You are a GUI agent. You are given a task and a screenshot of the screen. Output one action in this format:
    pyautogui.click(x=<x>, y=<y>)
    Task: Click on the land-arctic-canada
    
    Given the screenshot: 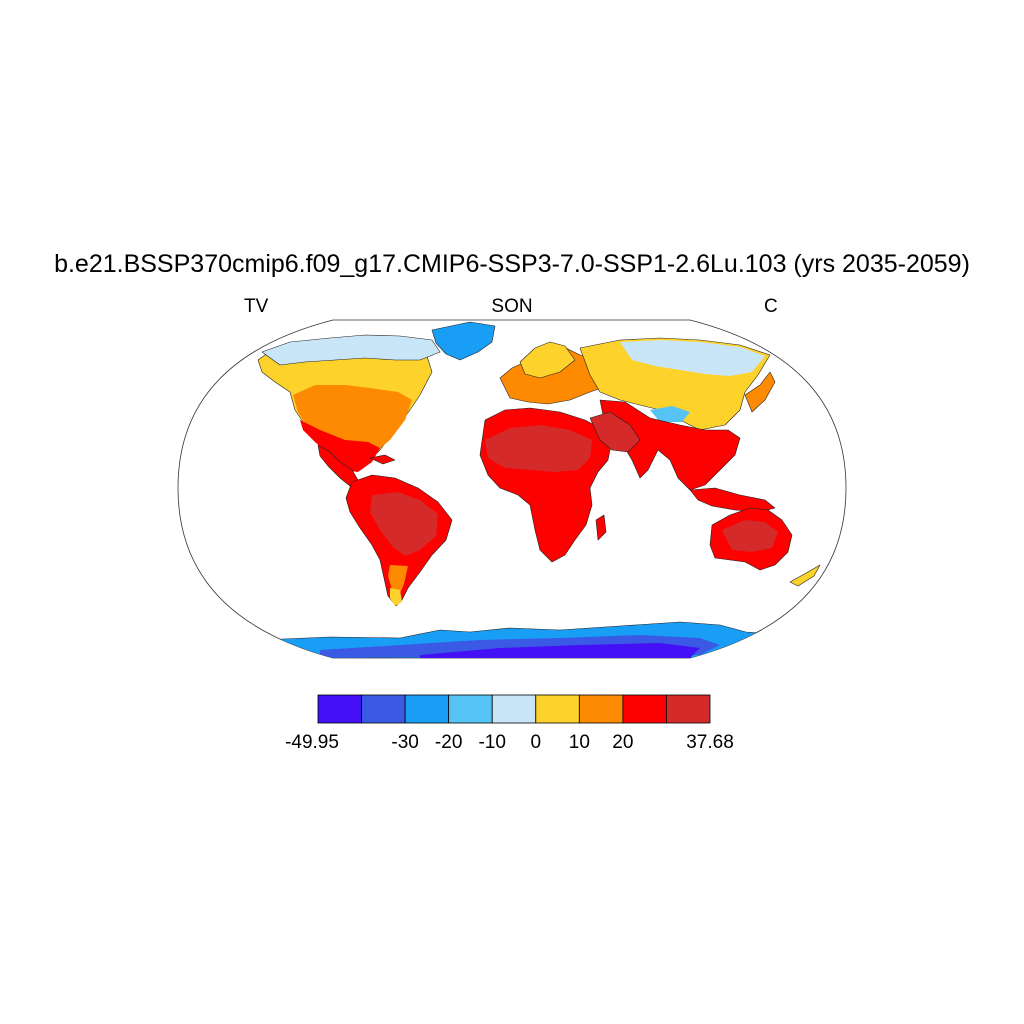 What is the action you would take?
    pyautogui.click(x=351, y=350)
    